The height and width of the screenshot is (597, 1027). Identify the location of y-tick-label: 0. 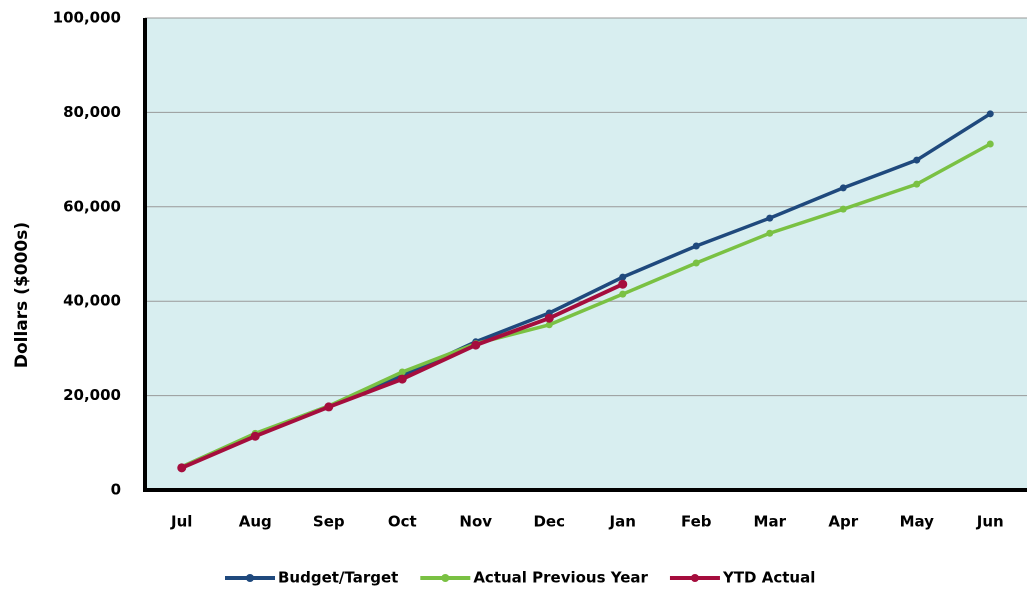
(116, 490).